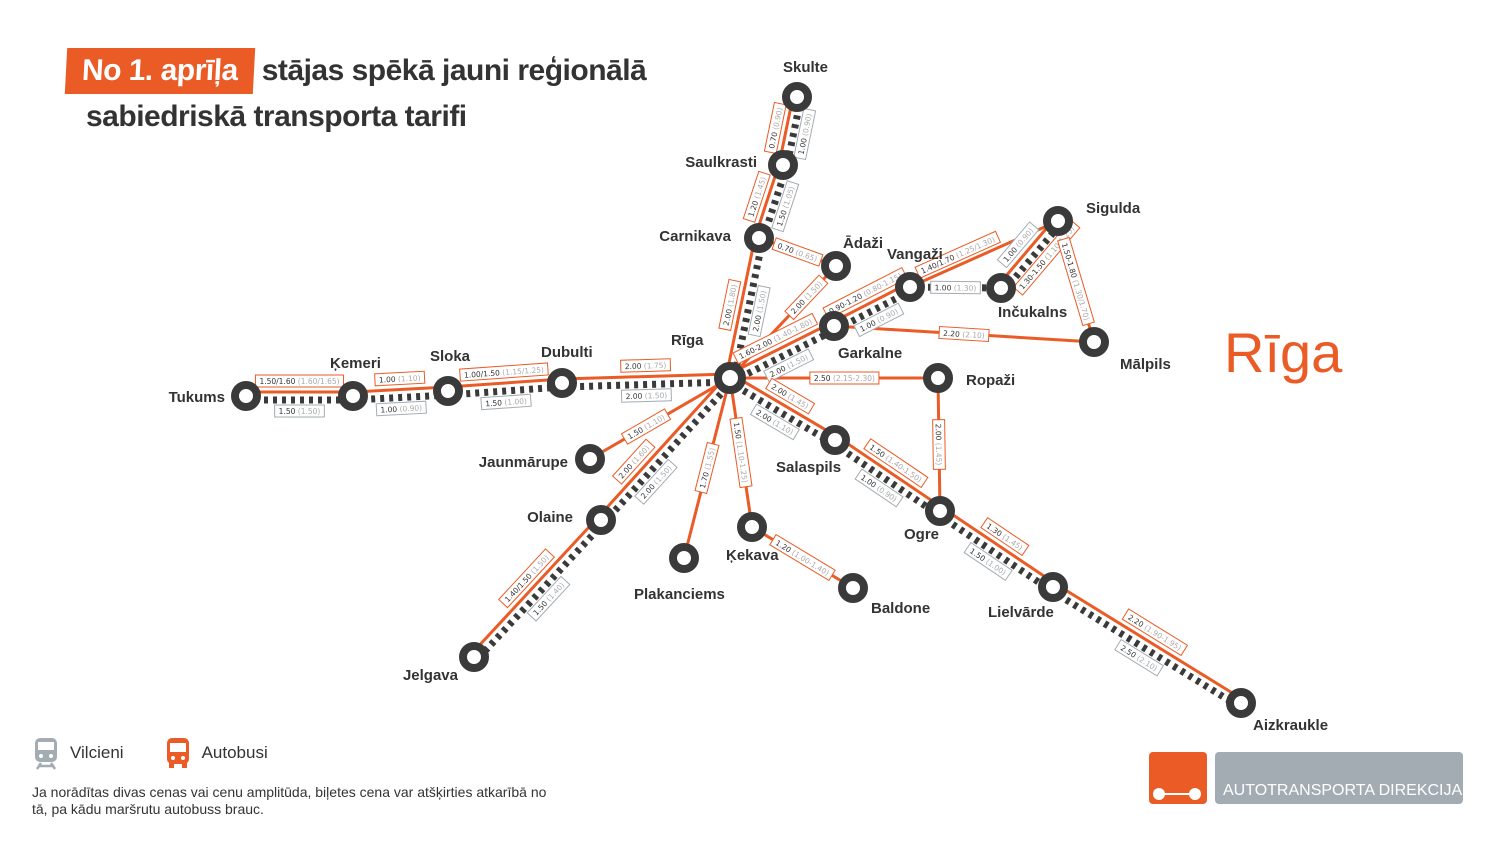 Image resolution: width=1500 pixels, height=844 pixels. What do you see at coordinates (562, 383) in the screenshot?
I see `station-dubulti` at bounding box center [562, 383].